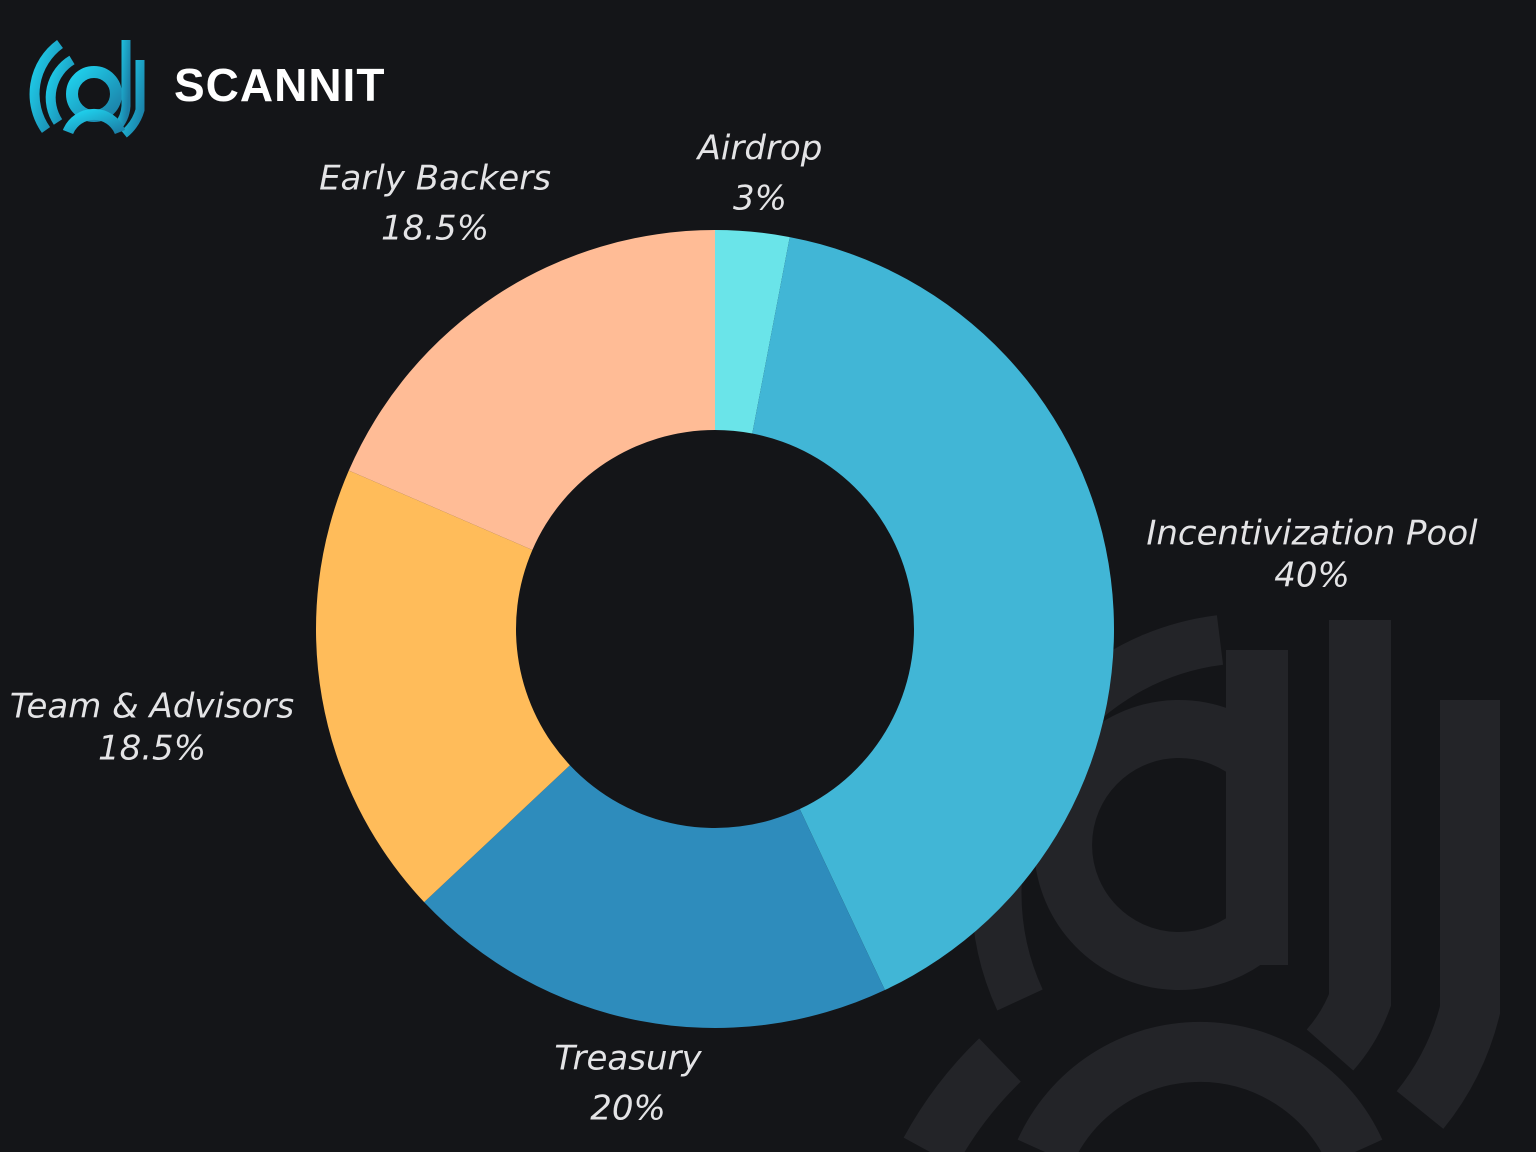  Describe the element at coordinates (759, 149) in the screenshot. I see `slice-label-name: Airdrop` at that location.